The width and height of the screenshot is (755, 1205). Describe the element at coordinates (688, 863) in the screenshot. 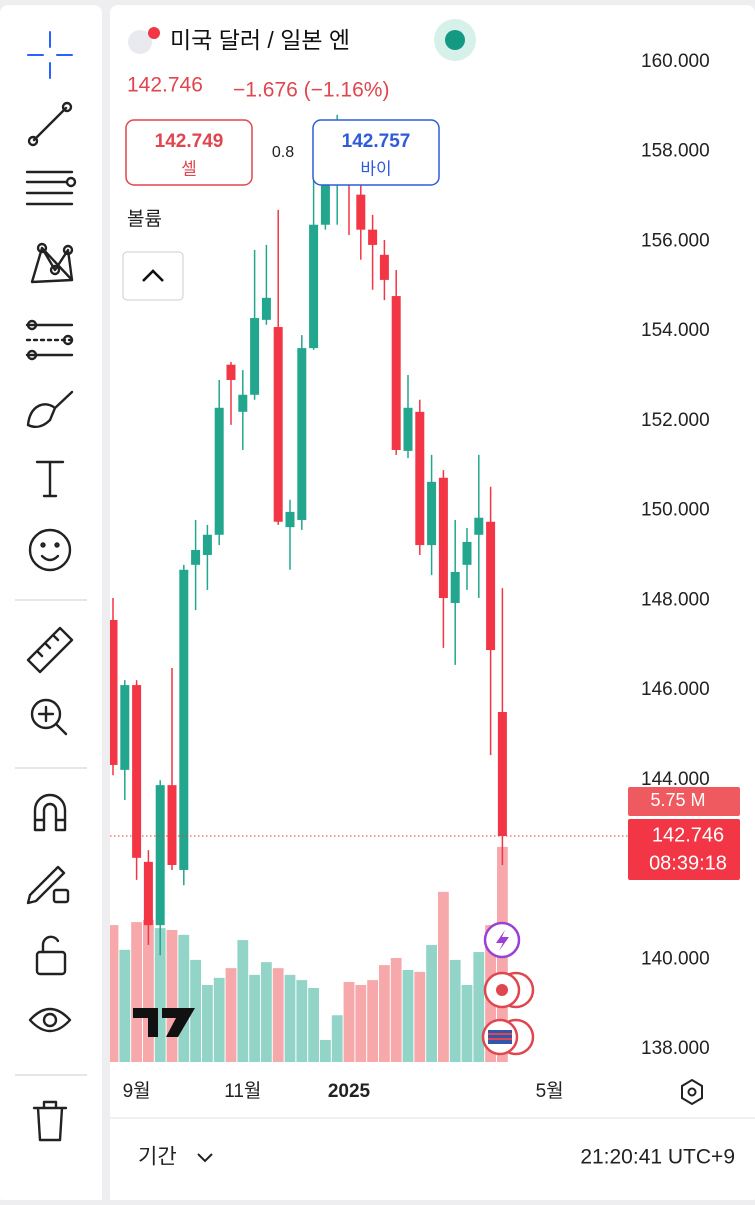

I see `countdown: 08:39:18` at that location.